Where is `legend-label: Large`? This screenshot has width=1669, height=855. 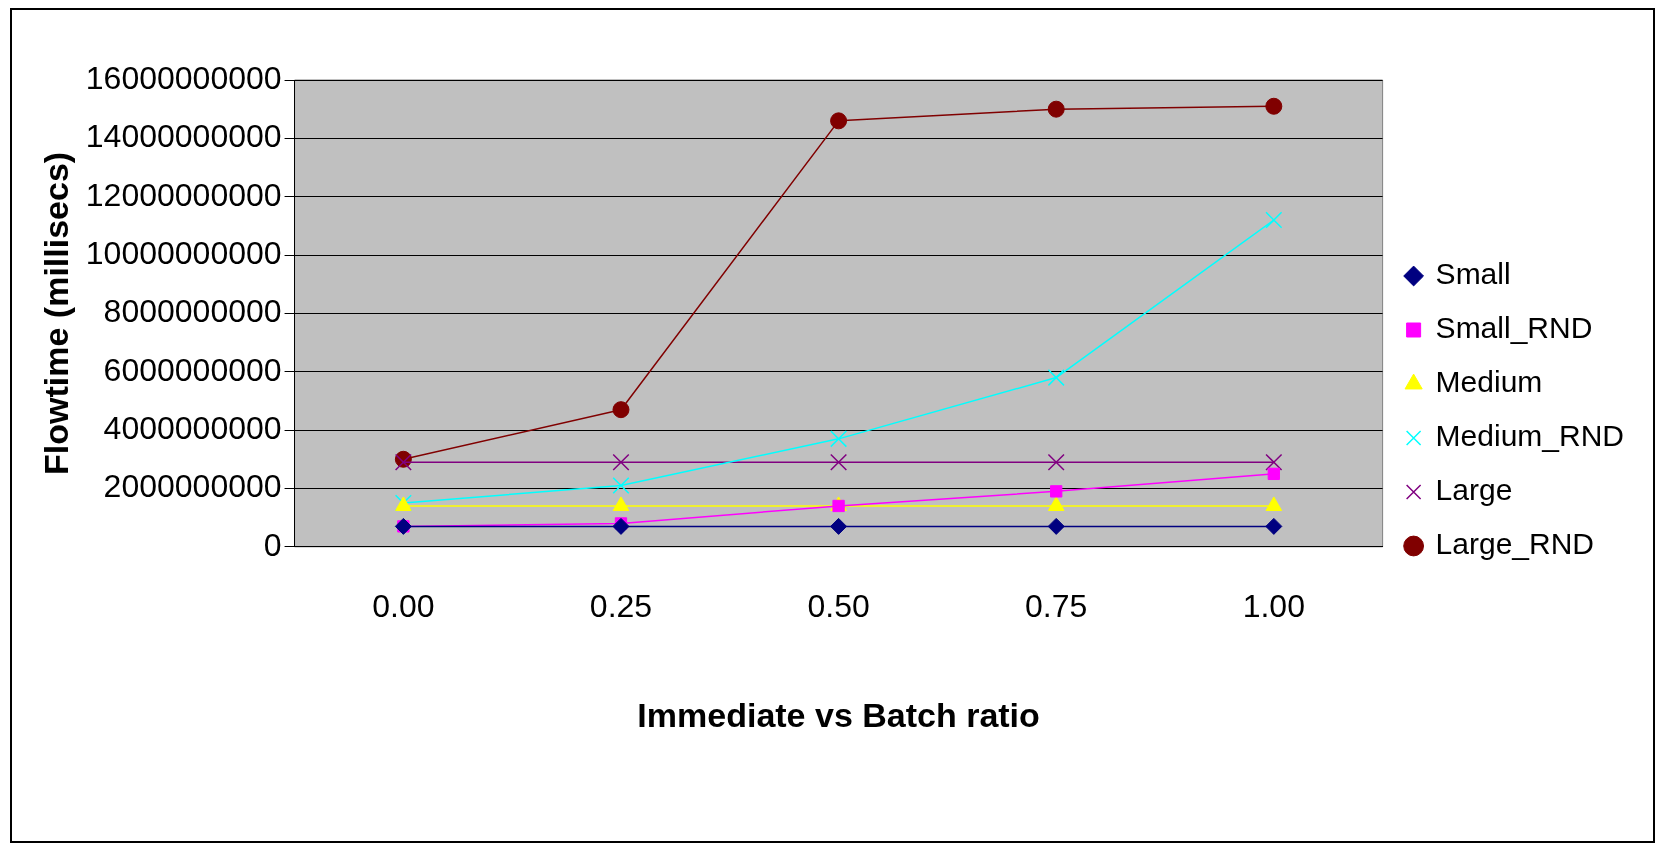 legend-label: Large is located at coordinates (1474, 490).